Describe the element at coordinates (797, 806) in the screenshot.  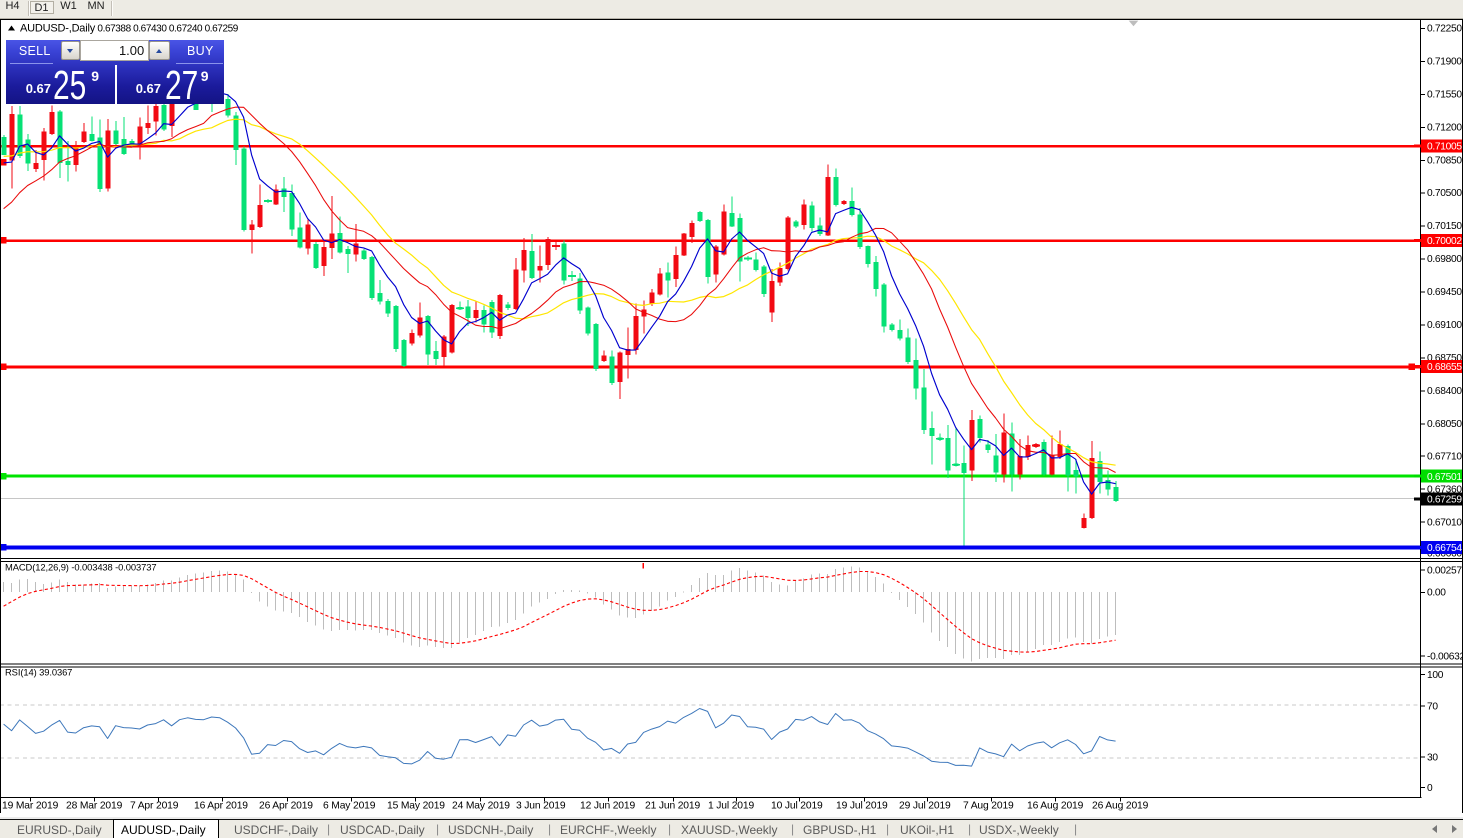
I see `svg-text: 10 Jul 2019` at that location.